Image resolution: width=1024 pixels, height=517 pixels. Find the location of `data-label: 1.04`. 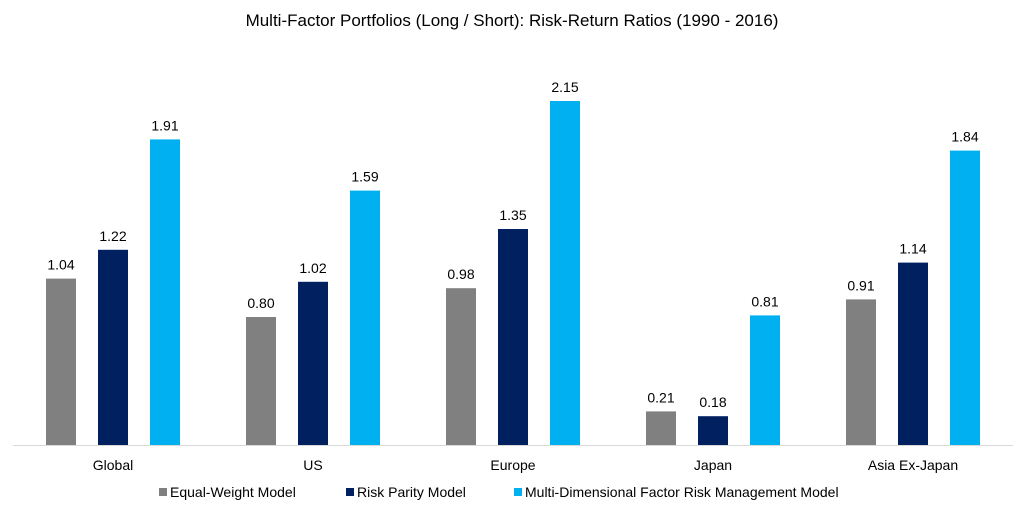

data-label: 1.04 is located at coordinates (60, 265).